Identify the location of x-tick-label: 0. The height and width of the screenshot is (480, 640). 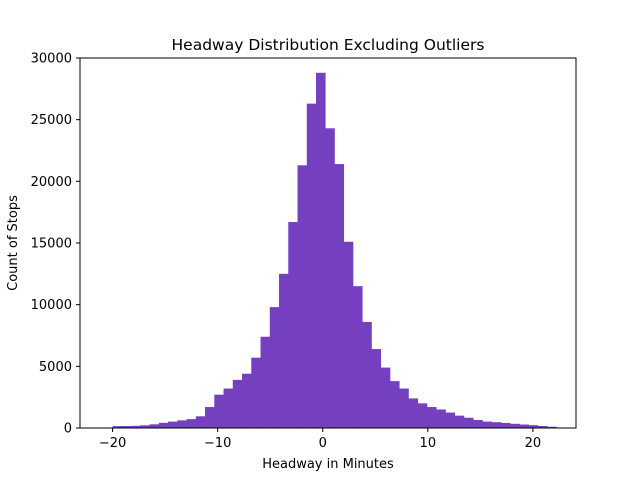
(323, 443).